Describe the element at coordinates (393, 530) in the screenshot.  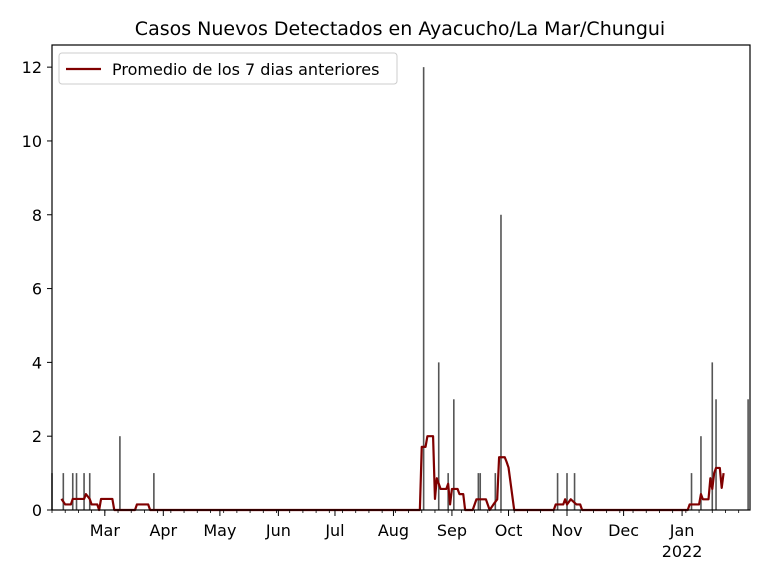
I see `x-tick-label: Aug` at that location.